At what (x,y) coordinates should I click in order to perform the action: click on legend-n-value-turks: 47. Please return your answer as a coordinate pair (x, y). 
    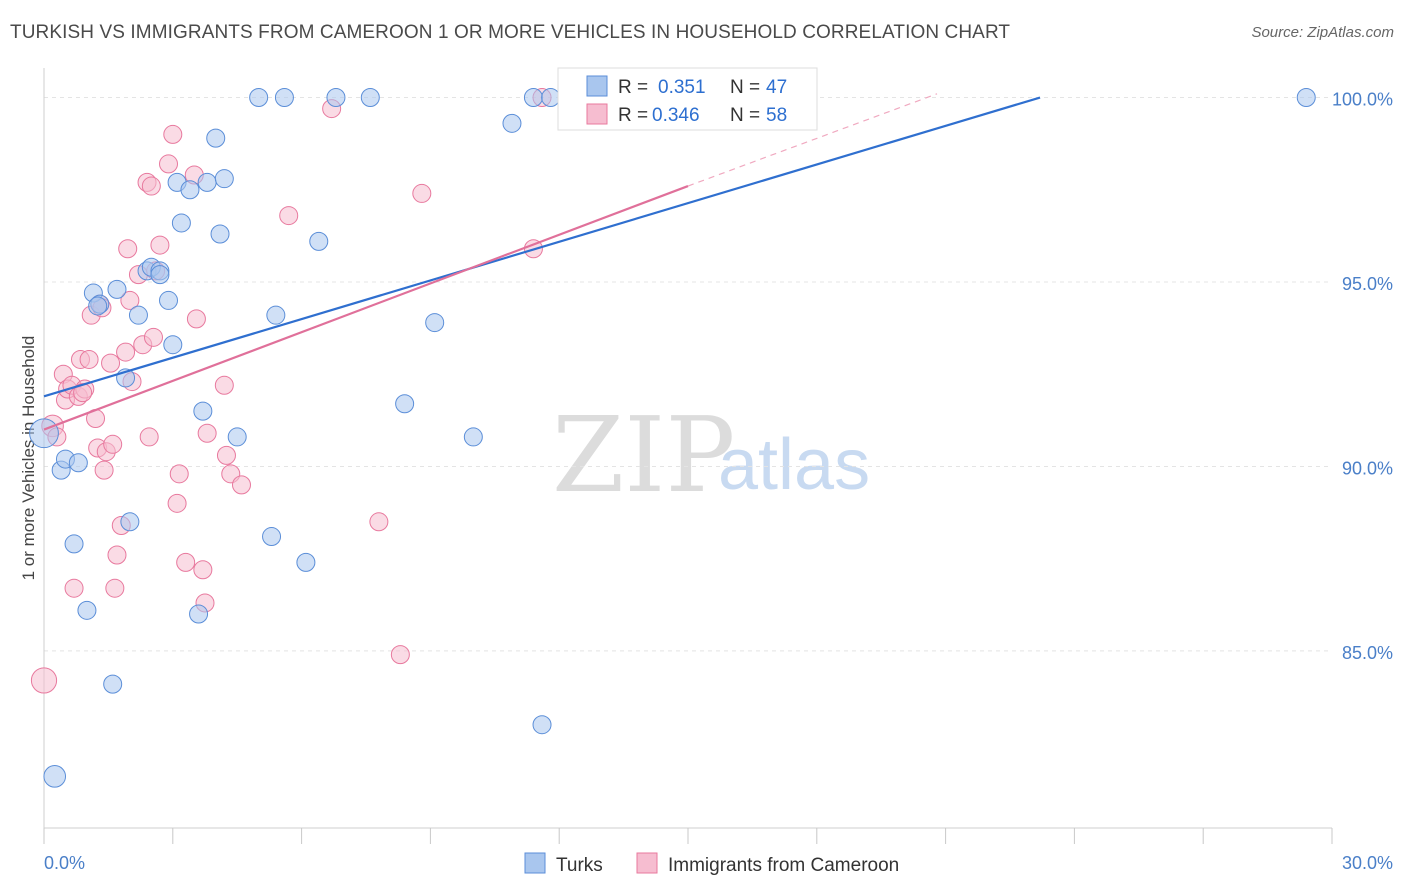
    Looking at the image, I should click on (776, 87).